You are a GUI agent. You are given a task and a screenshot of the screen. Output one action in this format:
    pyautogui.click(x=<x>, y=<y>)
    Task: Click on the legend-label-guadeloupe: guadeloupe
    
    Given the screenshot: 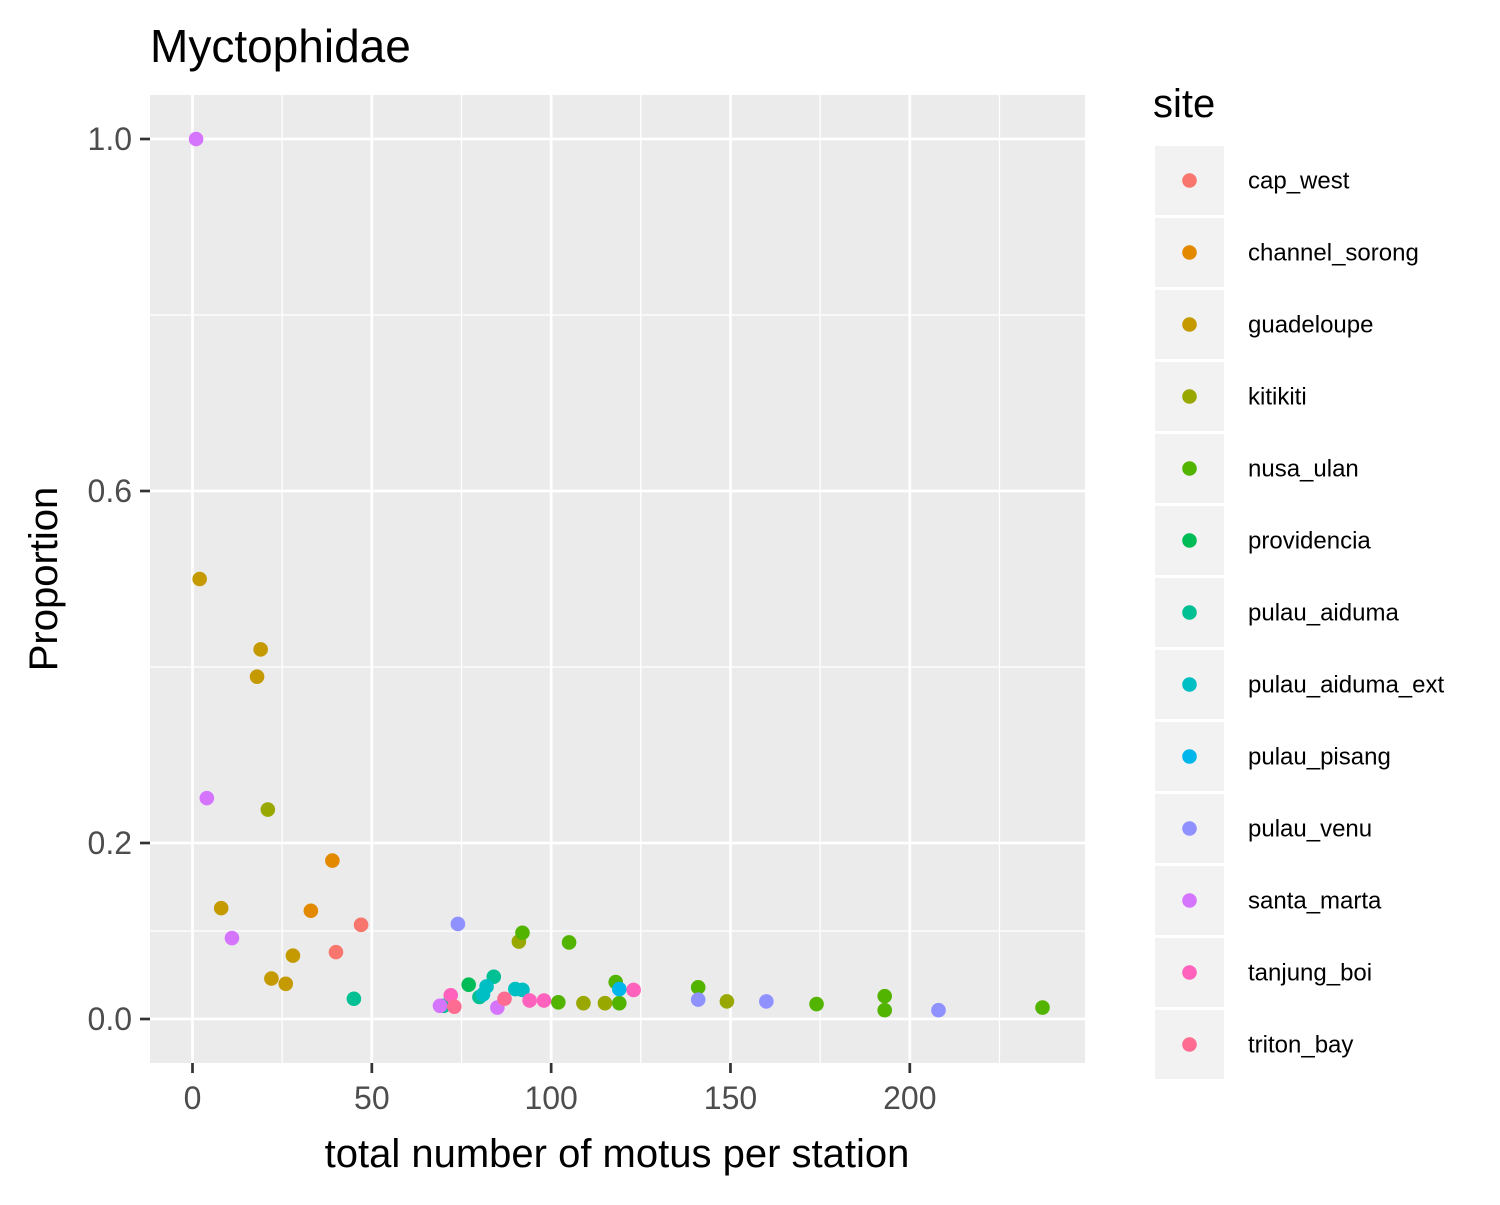 What is the action you would take?
    pyautogui.click(x=1310, y=325)
    